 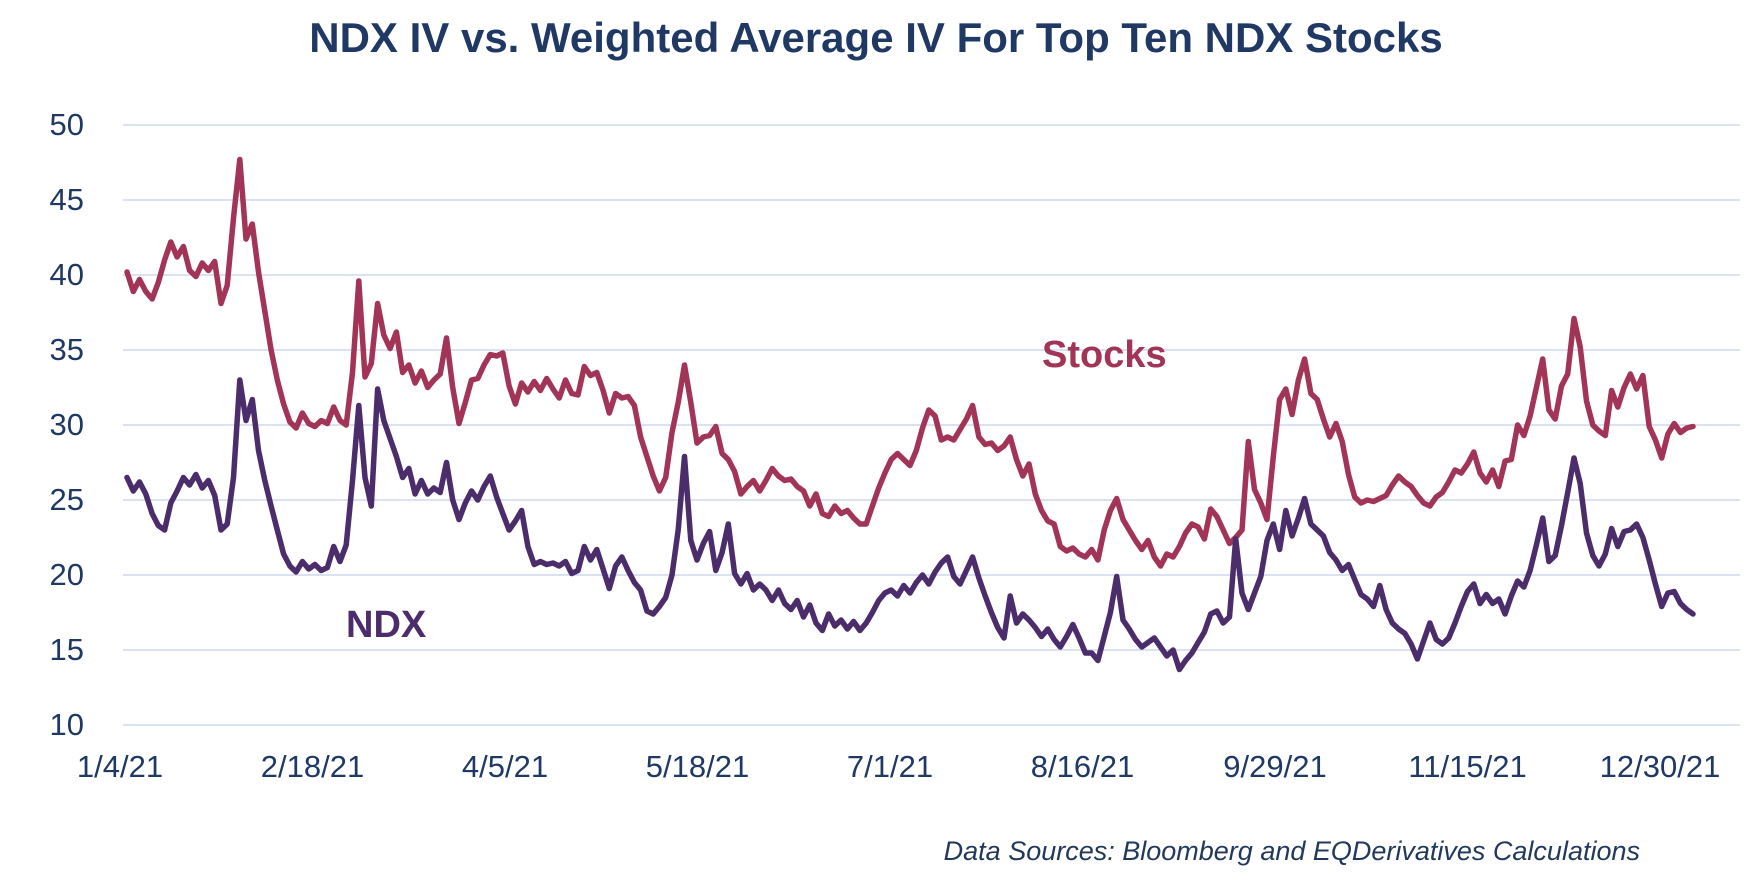 What do you see at coordinates (66, 649) in the screenshot?
I see `y-tick-label: 15` at bounding box center [66, 649].